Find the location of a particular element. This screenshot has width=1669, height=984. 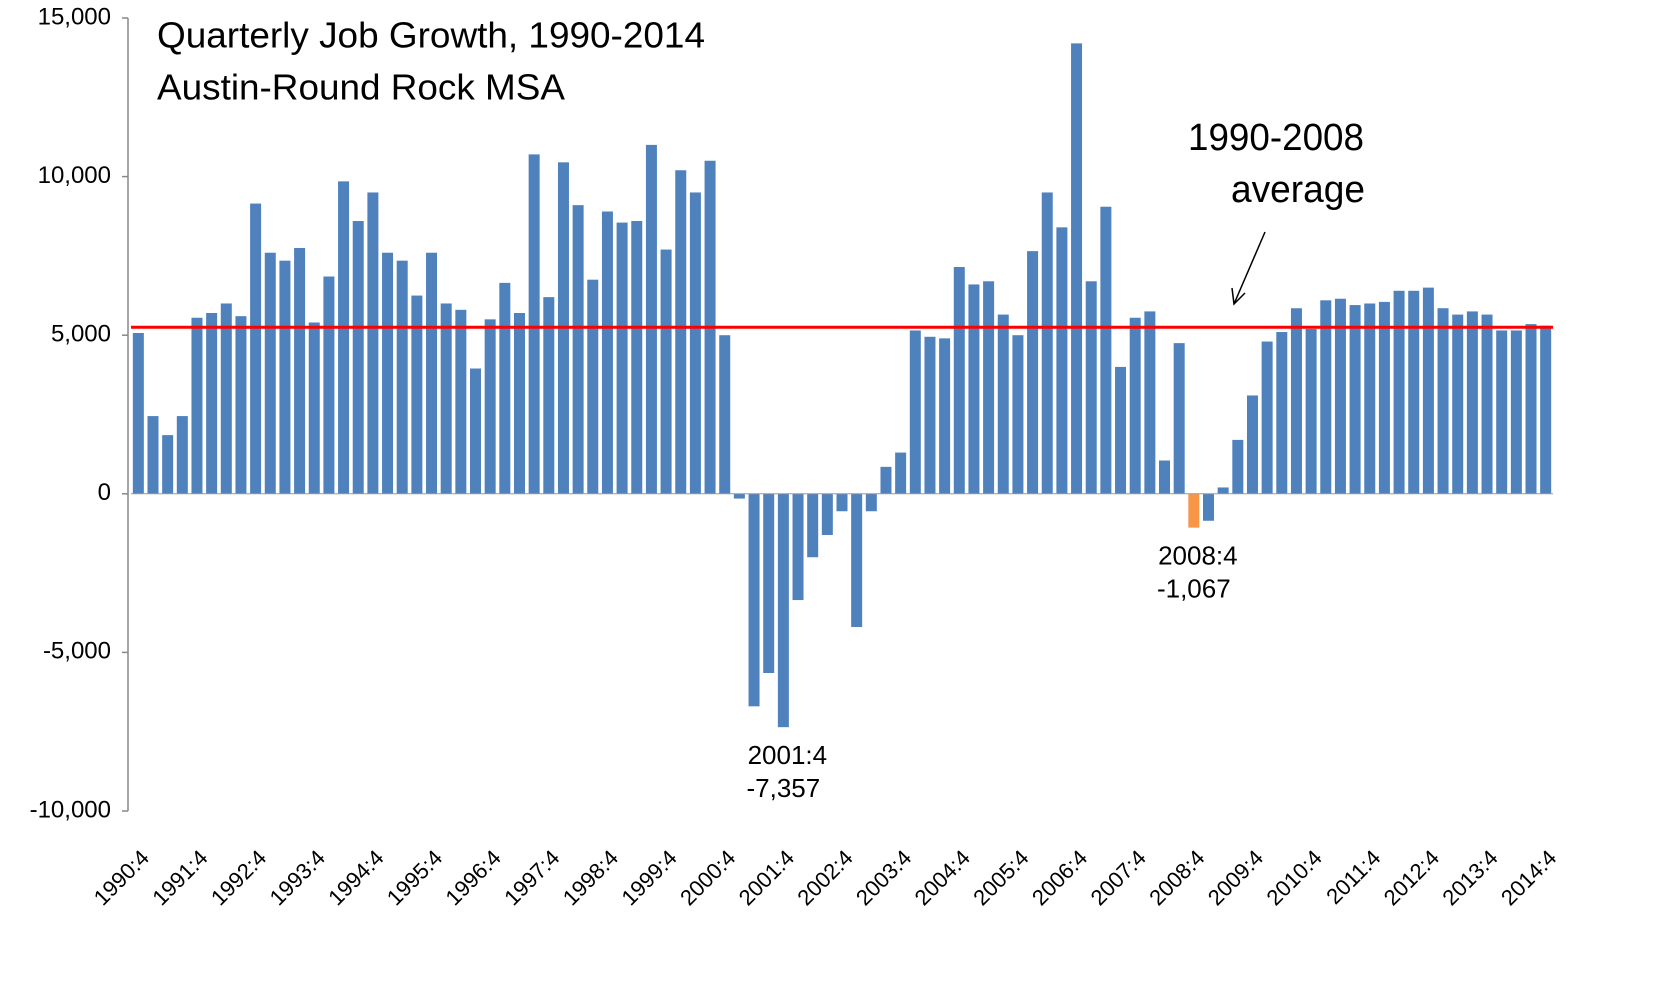

x-tick-label: 2014:4 is located at coordinates (1528, 877).